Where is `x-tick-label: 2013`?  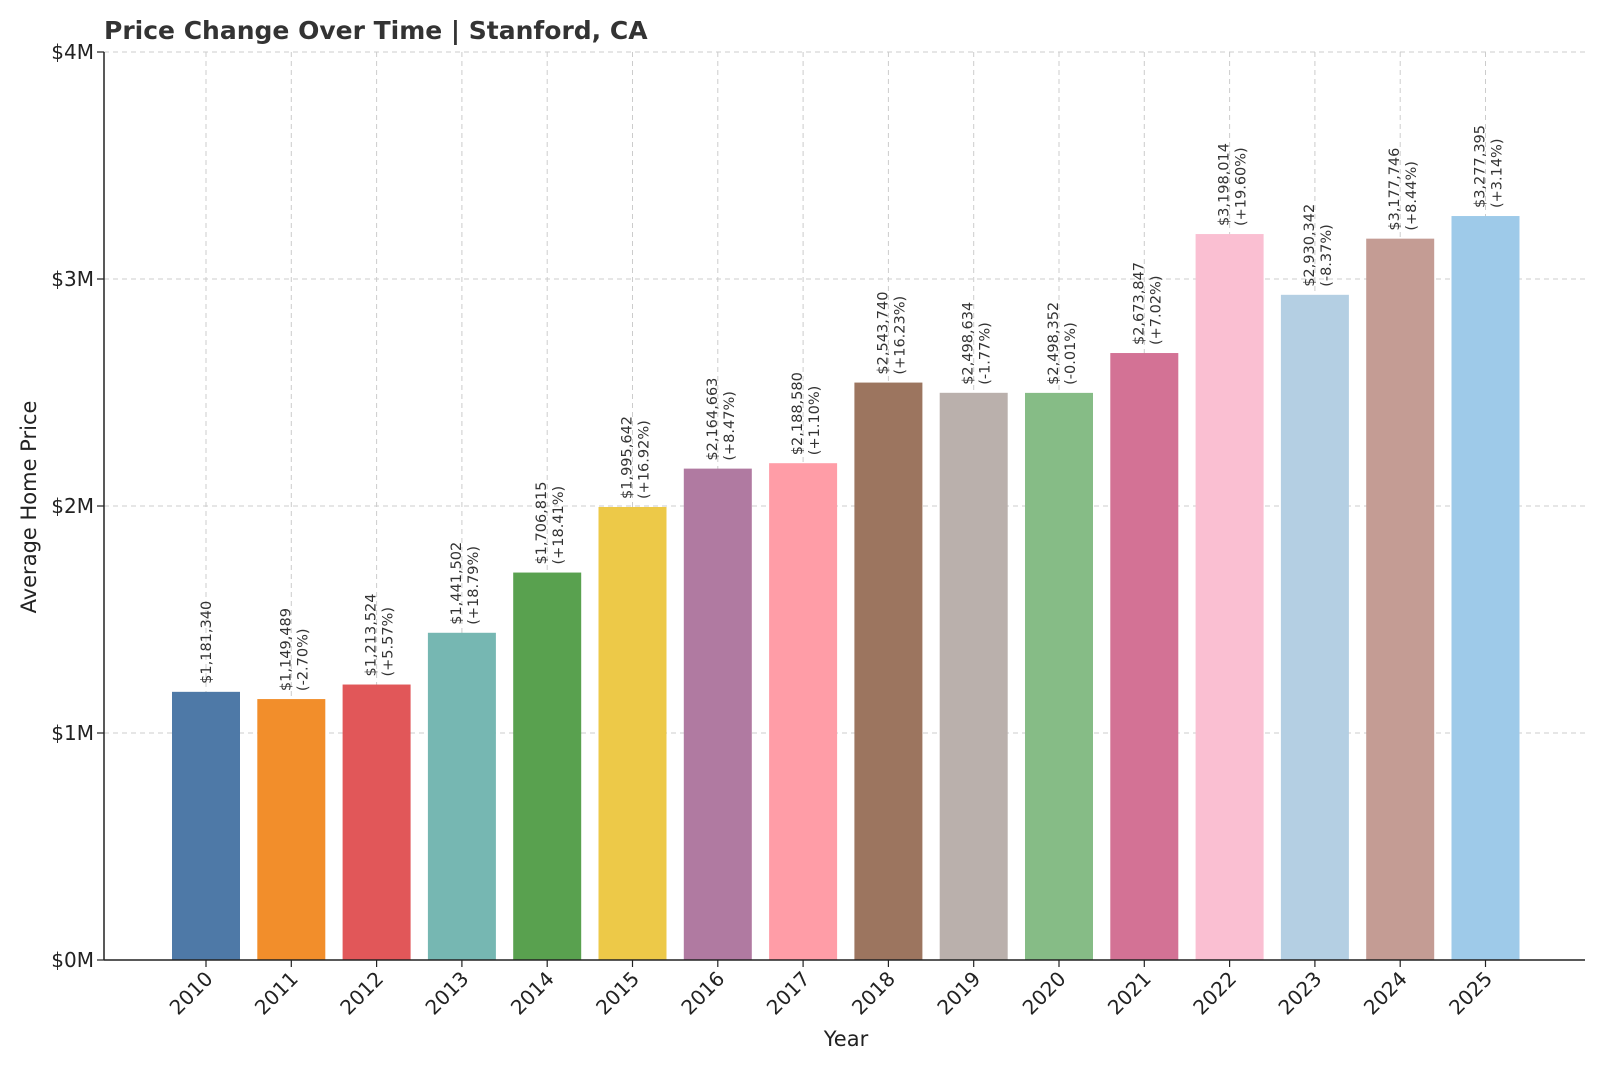 x-tick-label: 2013 is located at coordinates (446, 993).